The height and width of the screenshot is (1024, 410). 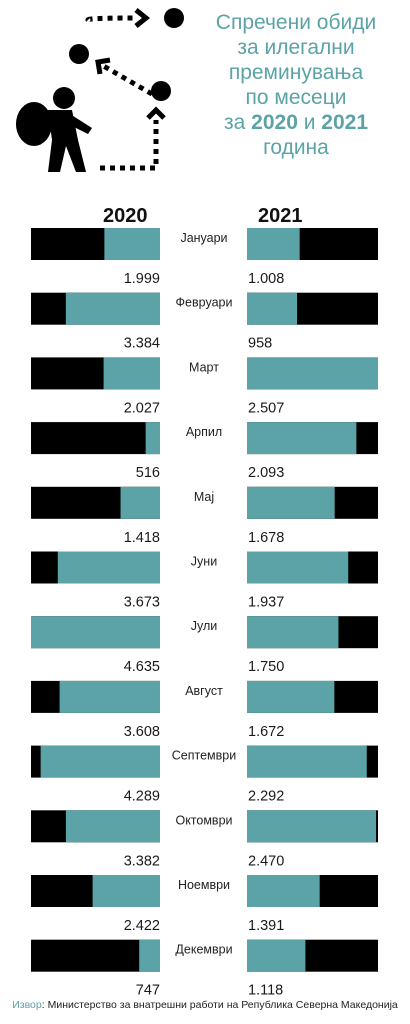 I want to click on value-label-2020-month-2: 3.384, so click(x=142, y=344).